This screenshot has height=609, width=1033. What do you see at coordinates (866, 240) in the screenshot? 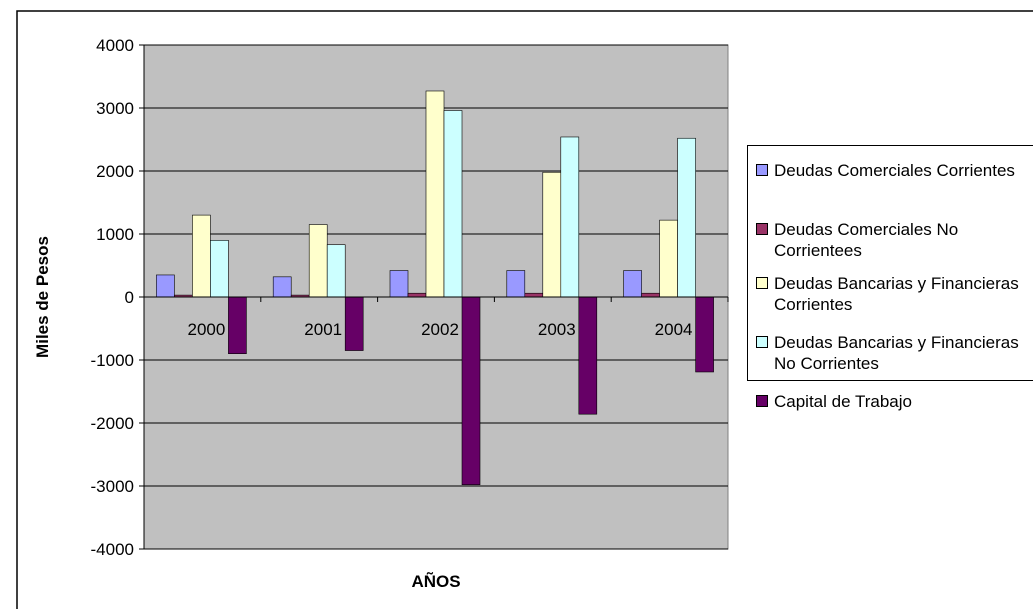
I see `legend-label: Deudas Comerciales No Corrientees` at bounding box center [866, 240].